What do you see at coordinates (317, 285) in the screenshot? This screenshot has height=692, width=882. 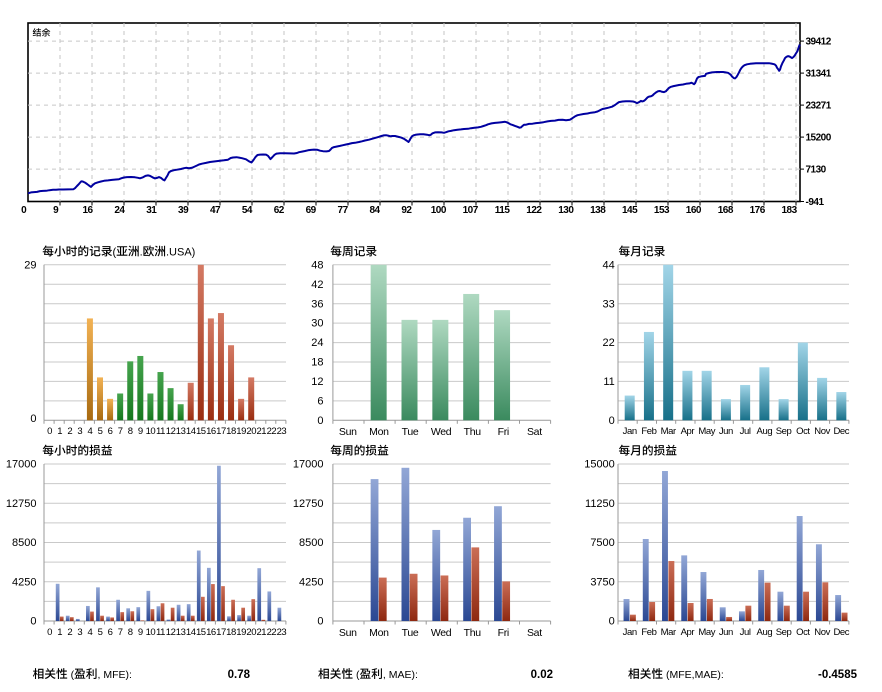 I see `svg-text: 42` at bounding box center [317, 285].